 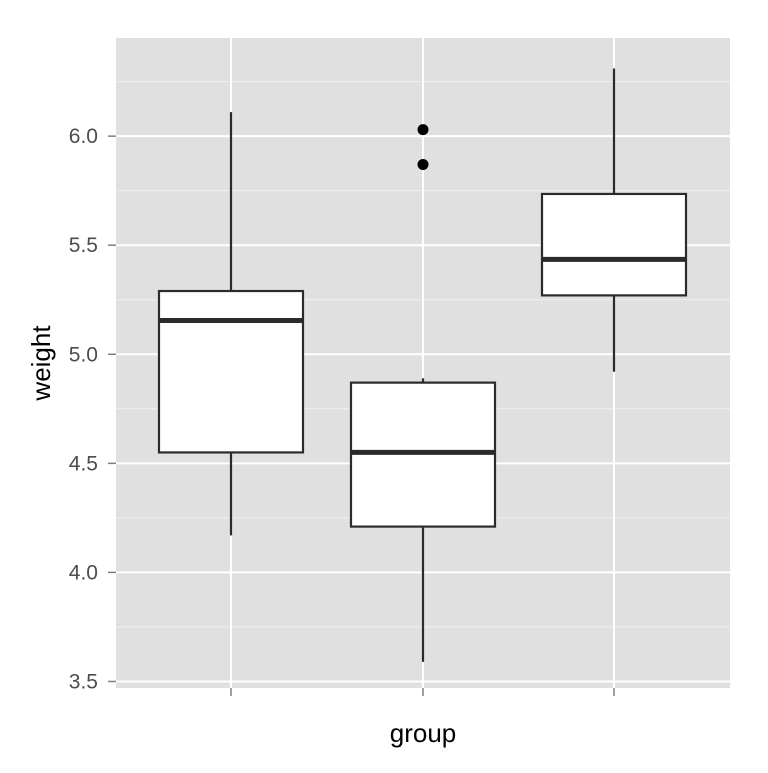 What do you see at coordinates (83, 463) in the screenshot?
I see `y-tick-label: 4.5` at bounding box center [83, 463].